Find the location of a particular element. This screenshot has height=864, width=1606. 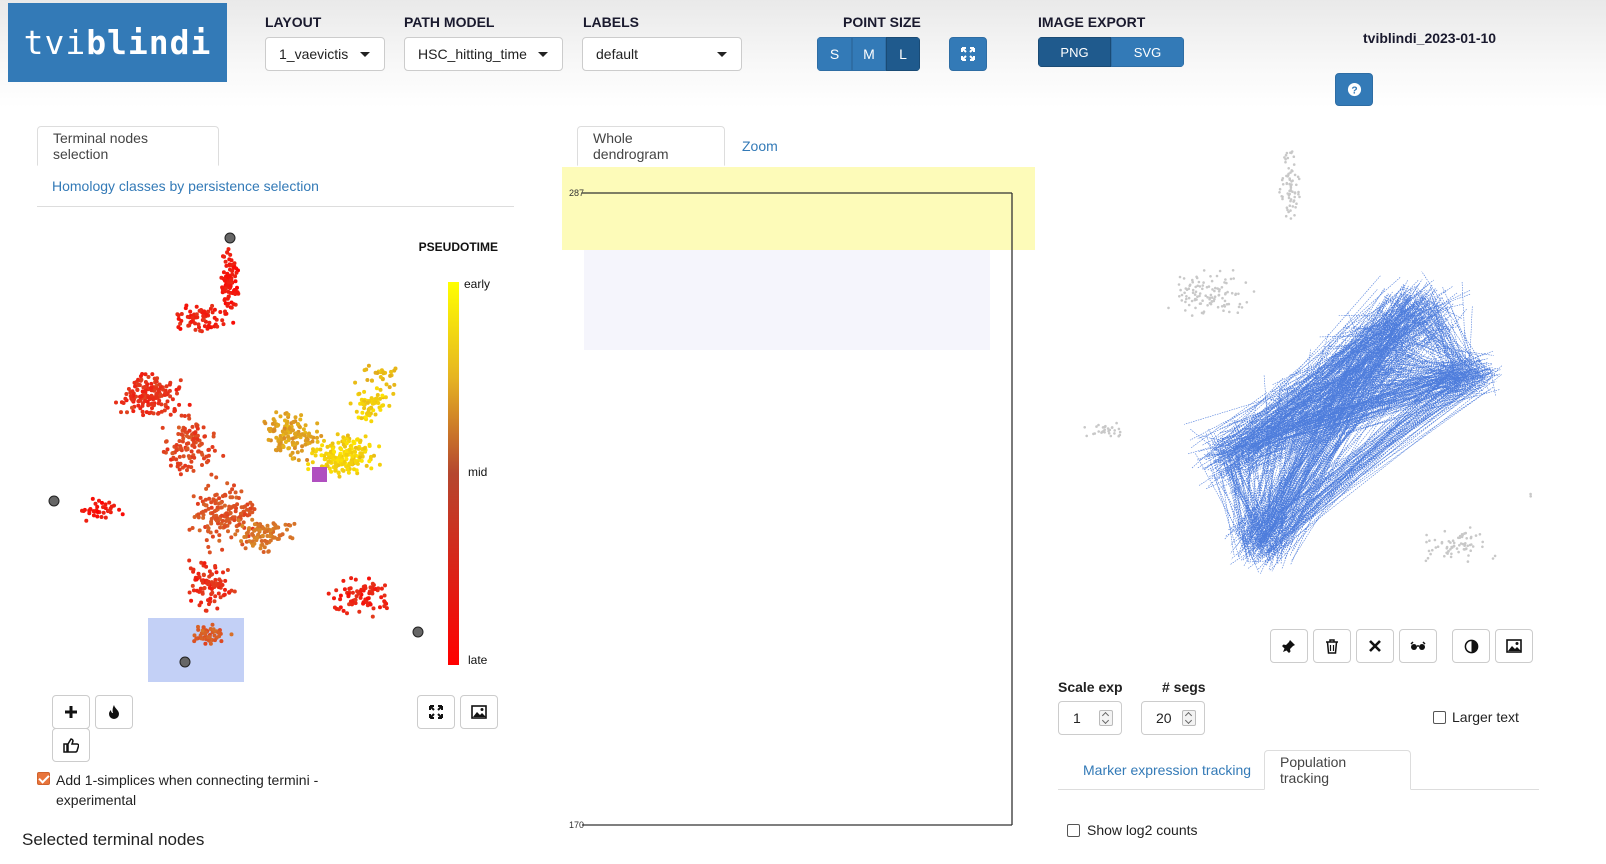

export-network-image-button is located at coordinates (1514, 646).